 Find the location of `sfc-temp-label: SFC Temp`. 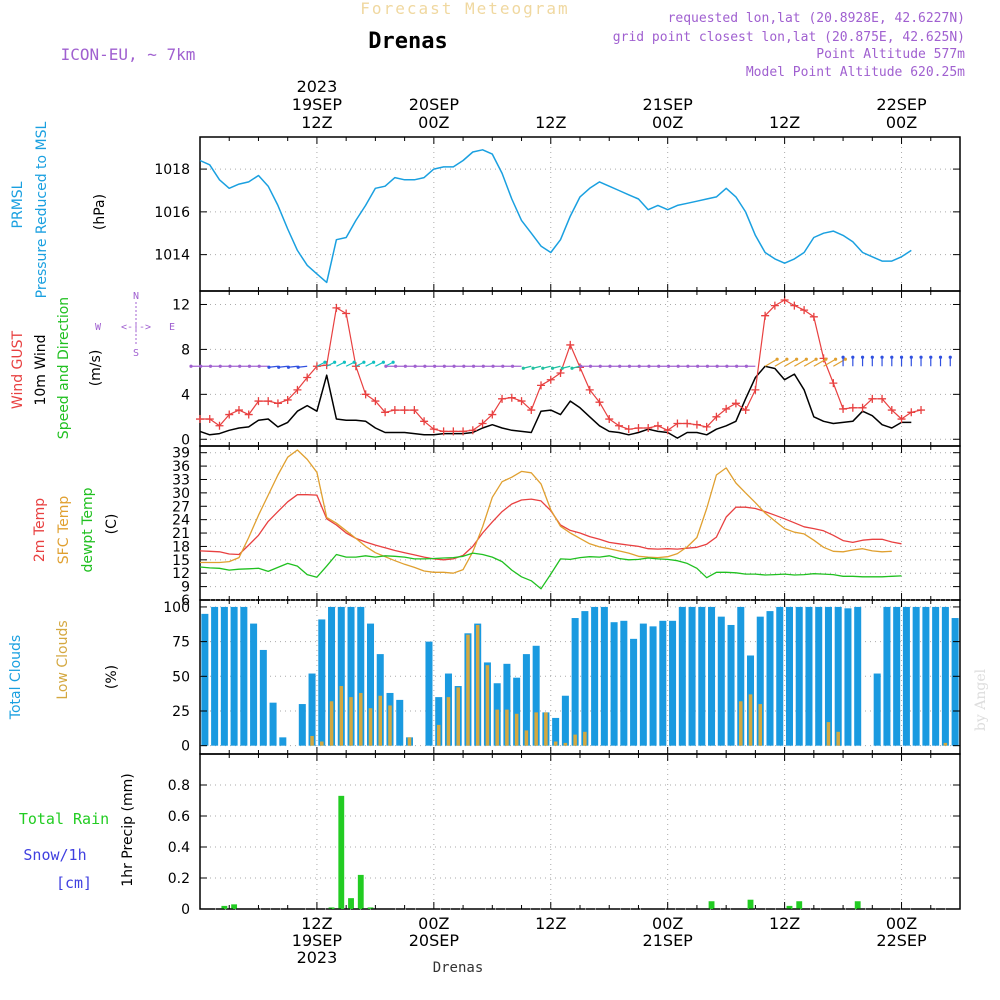

sfc-temp-label: SFC Temp is located at coordinates (64, 530).